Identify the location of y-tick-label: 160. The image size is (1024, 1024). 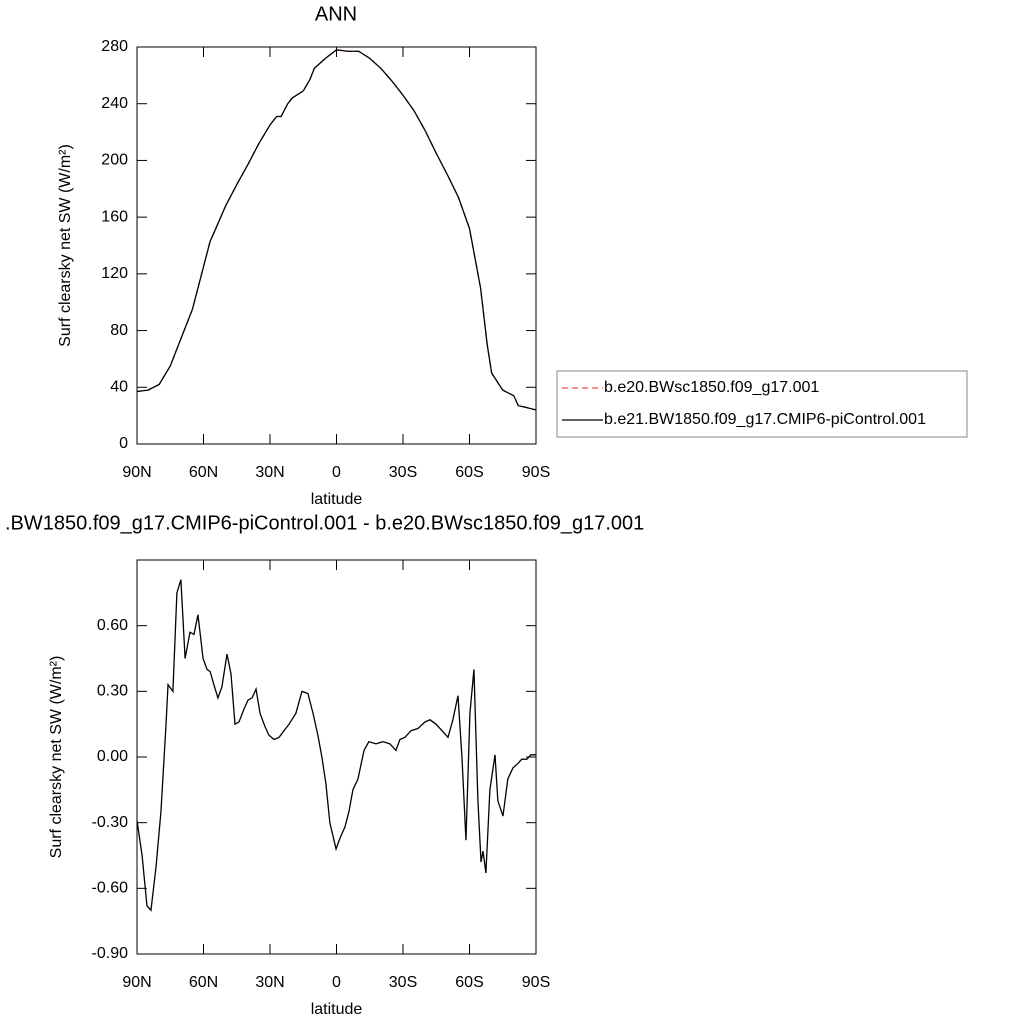
(114, 216).